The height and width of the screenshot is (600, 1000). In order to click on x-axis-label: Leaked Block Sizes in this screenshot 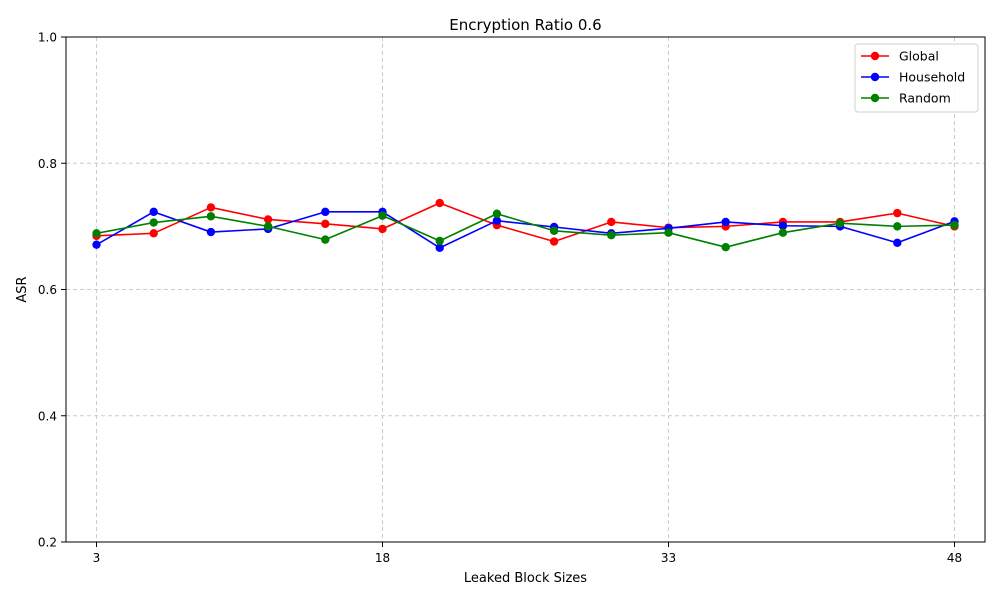, I will do `click(525, 578)`.